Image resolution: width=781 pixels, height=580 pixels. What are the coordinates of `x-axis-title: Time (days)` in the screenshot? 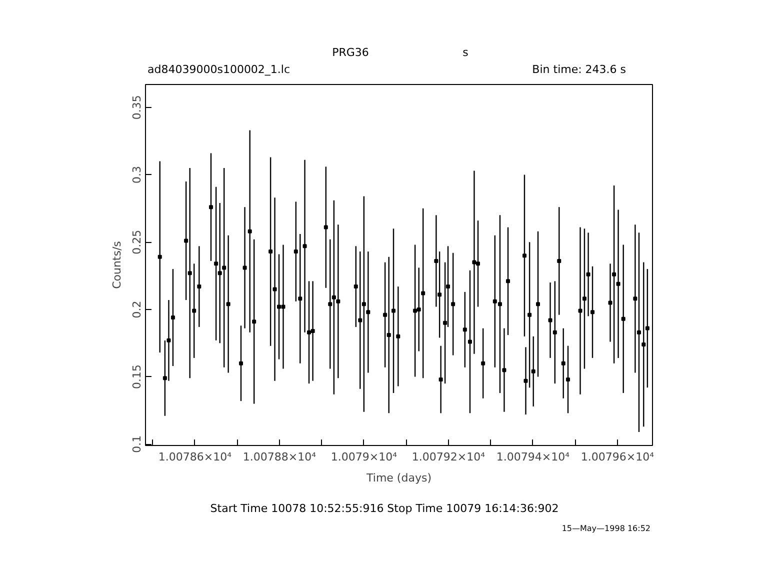 It's located at (399, 478).